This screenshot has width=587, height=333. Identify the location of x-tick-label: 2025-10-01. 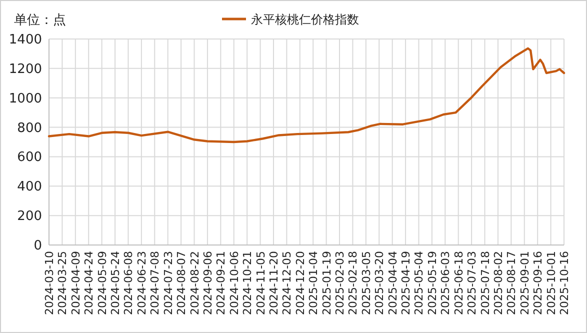
(551, 283).